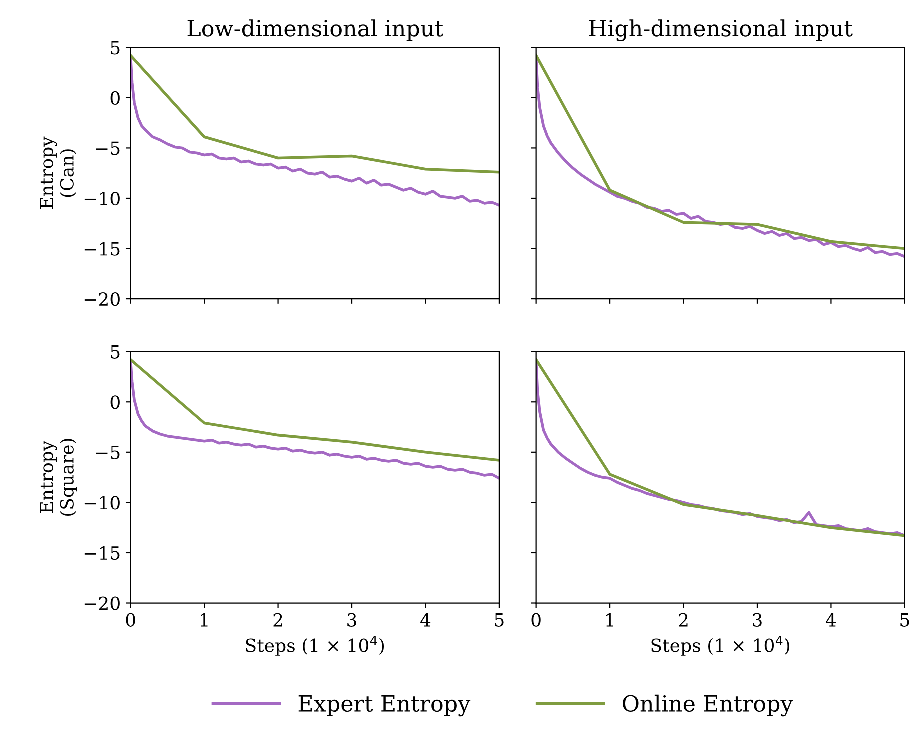 The width and height of the screenshot is (915, 733). What do you see at coordinates (721, 31) in the screenshot?
I see `chart-title: High-dimensional input` at bounding box center [721, 31].